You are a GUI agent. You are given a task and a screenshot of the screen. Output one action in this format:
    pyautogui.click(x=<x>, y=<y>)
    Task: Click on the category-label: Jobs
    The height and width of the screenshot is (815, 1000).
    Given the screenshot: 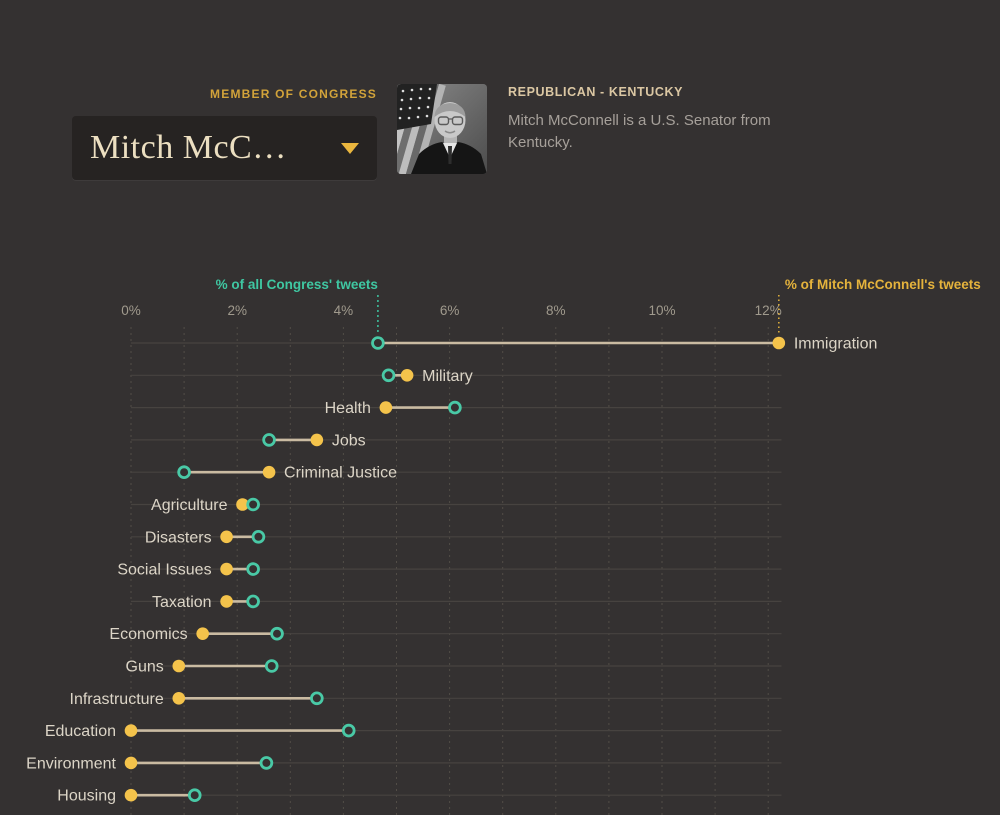 What is the action you would take?
    pyautogui.click(x=349, y=440)
    